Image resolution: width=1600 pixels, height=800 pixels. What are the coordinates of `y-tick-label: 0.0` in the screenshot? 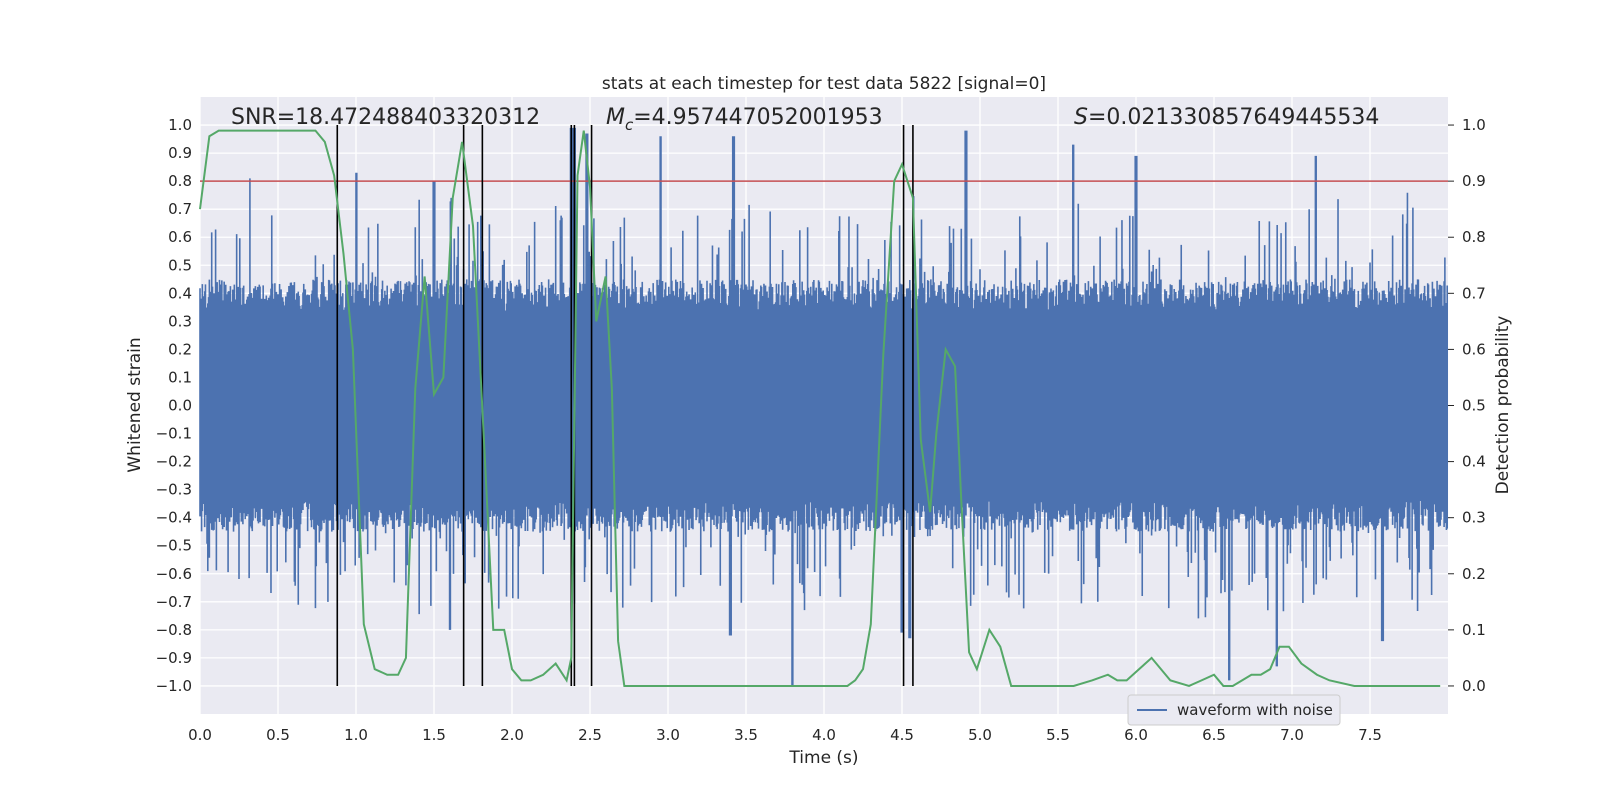 It's located at (180, 406).